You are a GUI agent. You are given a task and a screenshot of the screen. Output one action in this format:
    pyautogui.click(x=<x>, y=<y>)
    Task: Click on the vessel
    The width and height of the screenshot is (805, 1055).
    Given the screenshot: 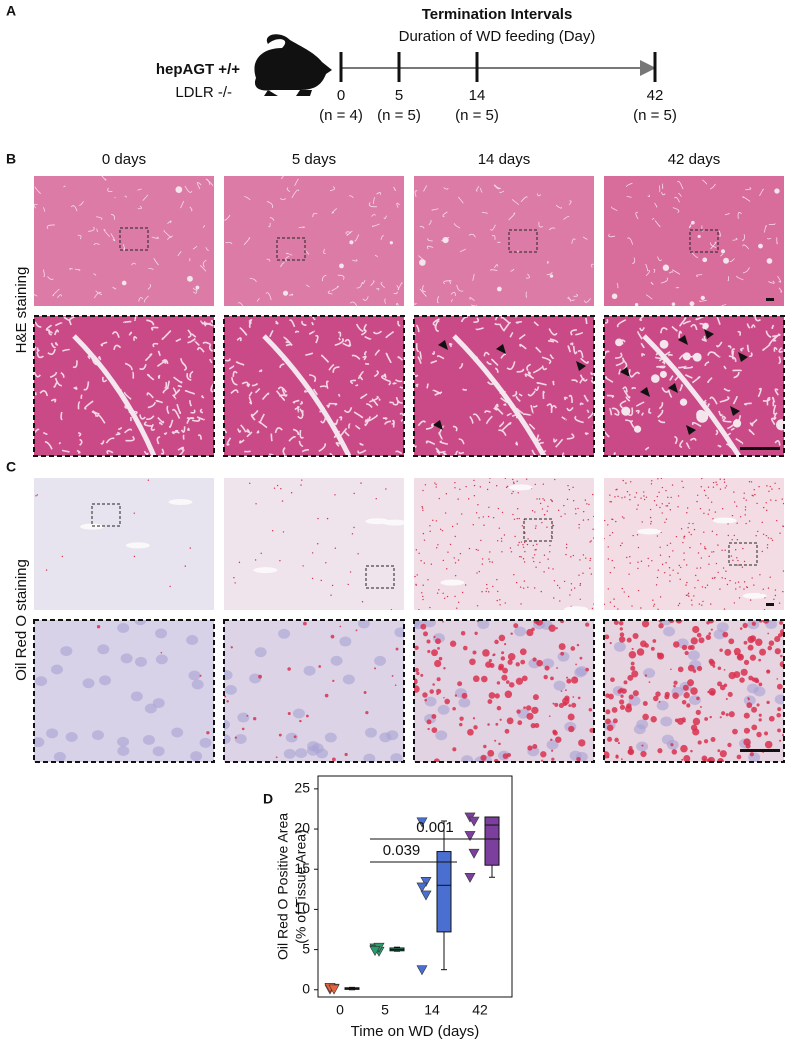 What is the action you would take?
    pyautogui.click(x=755, y=596)
    